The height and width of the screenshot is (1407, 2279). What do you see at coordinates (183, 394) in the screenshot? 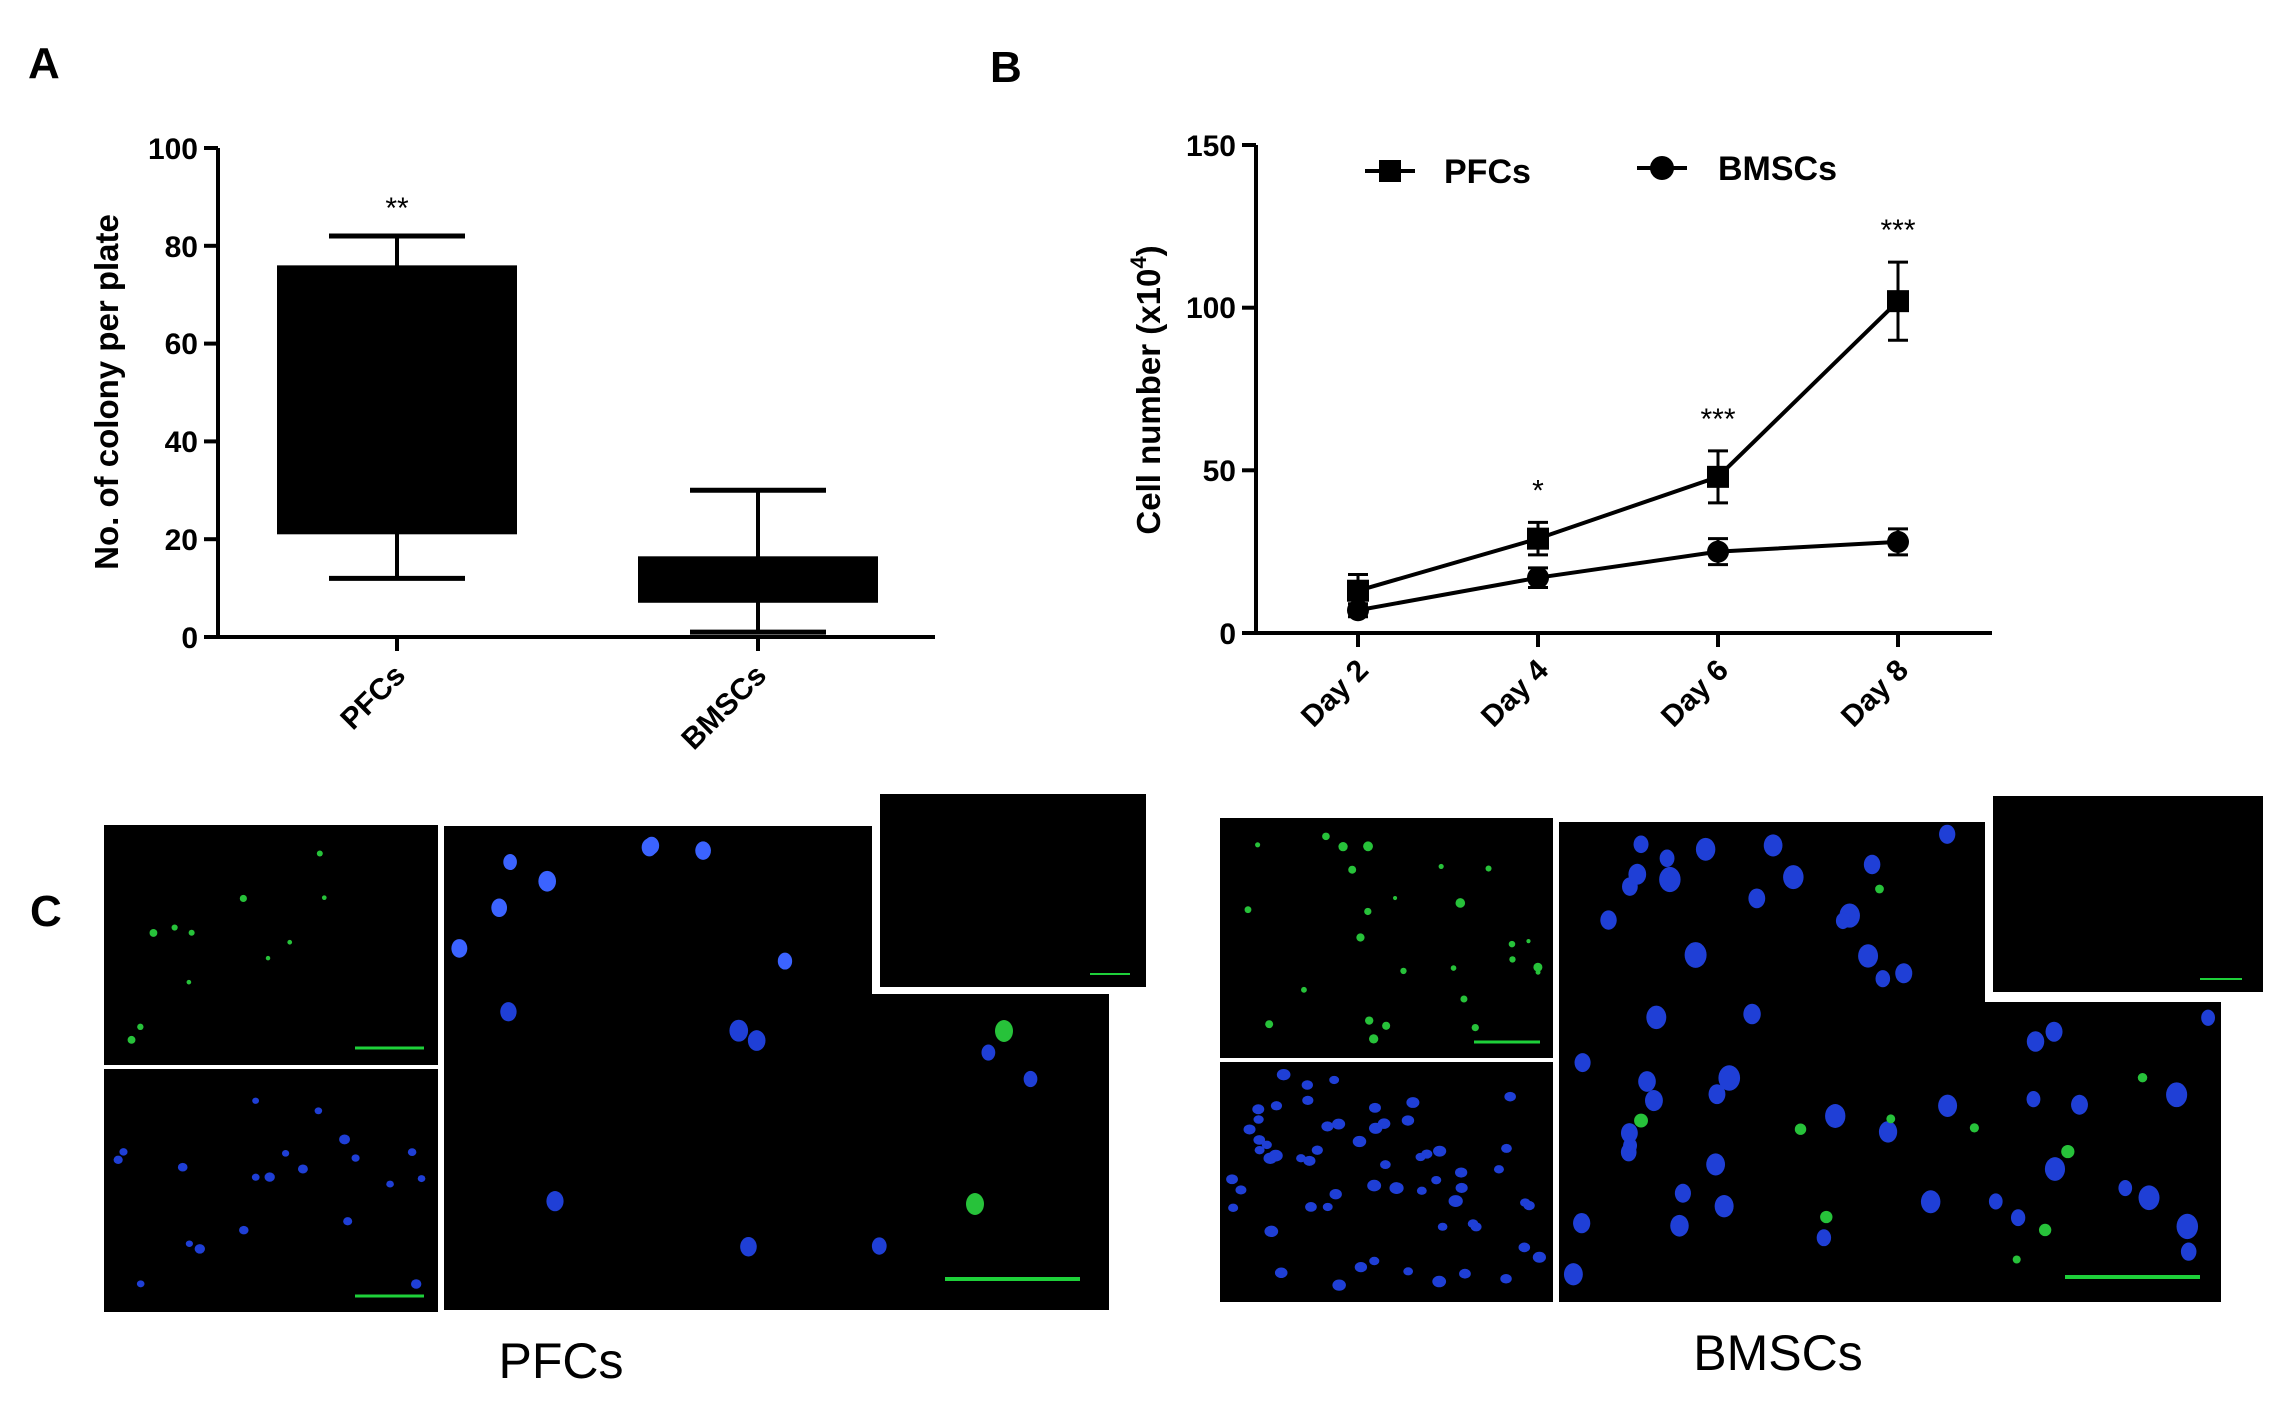
I see `panel-a-y-ticks: 0 20 40 60 80 100` at bounding box center [183, 394].